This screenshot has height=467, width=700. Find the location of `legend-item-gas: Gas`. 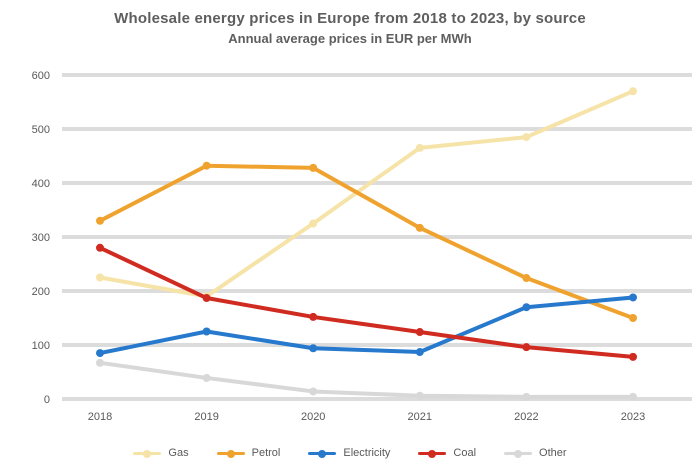

legend-item-gas: Gas is located at coordinates (161, 453).